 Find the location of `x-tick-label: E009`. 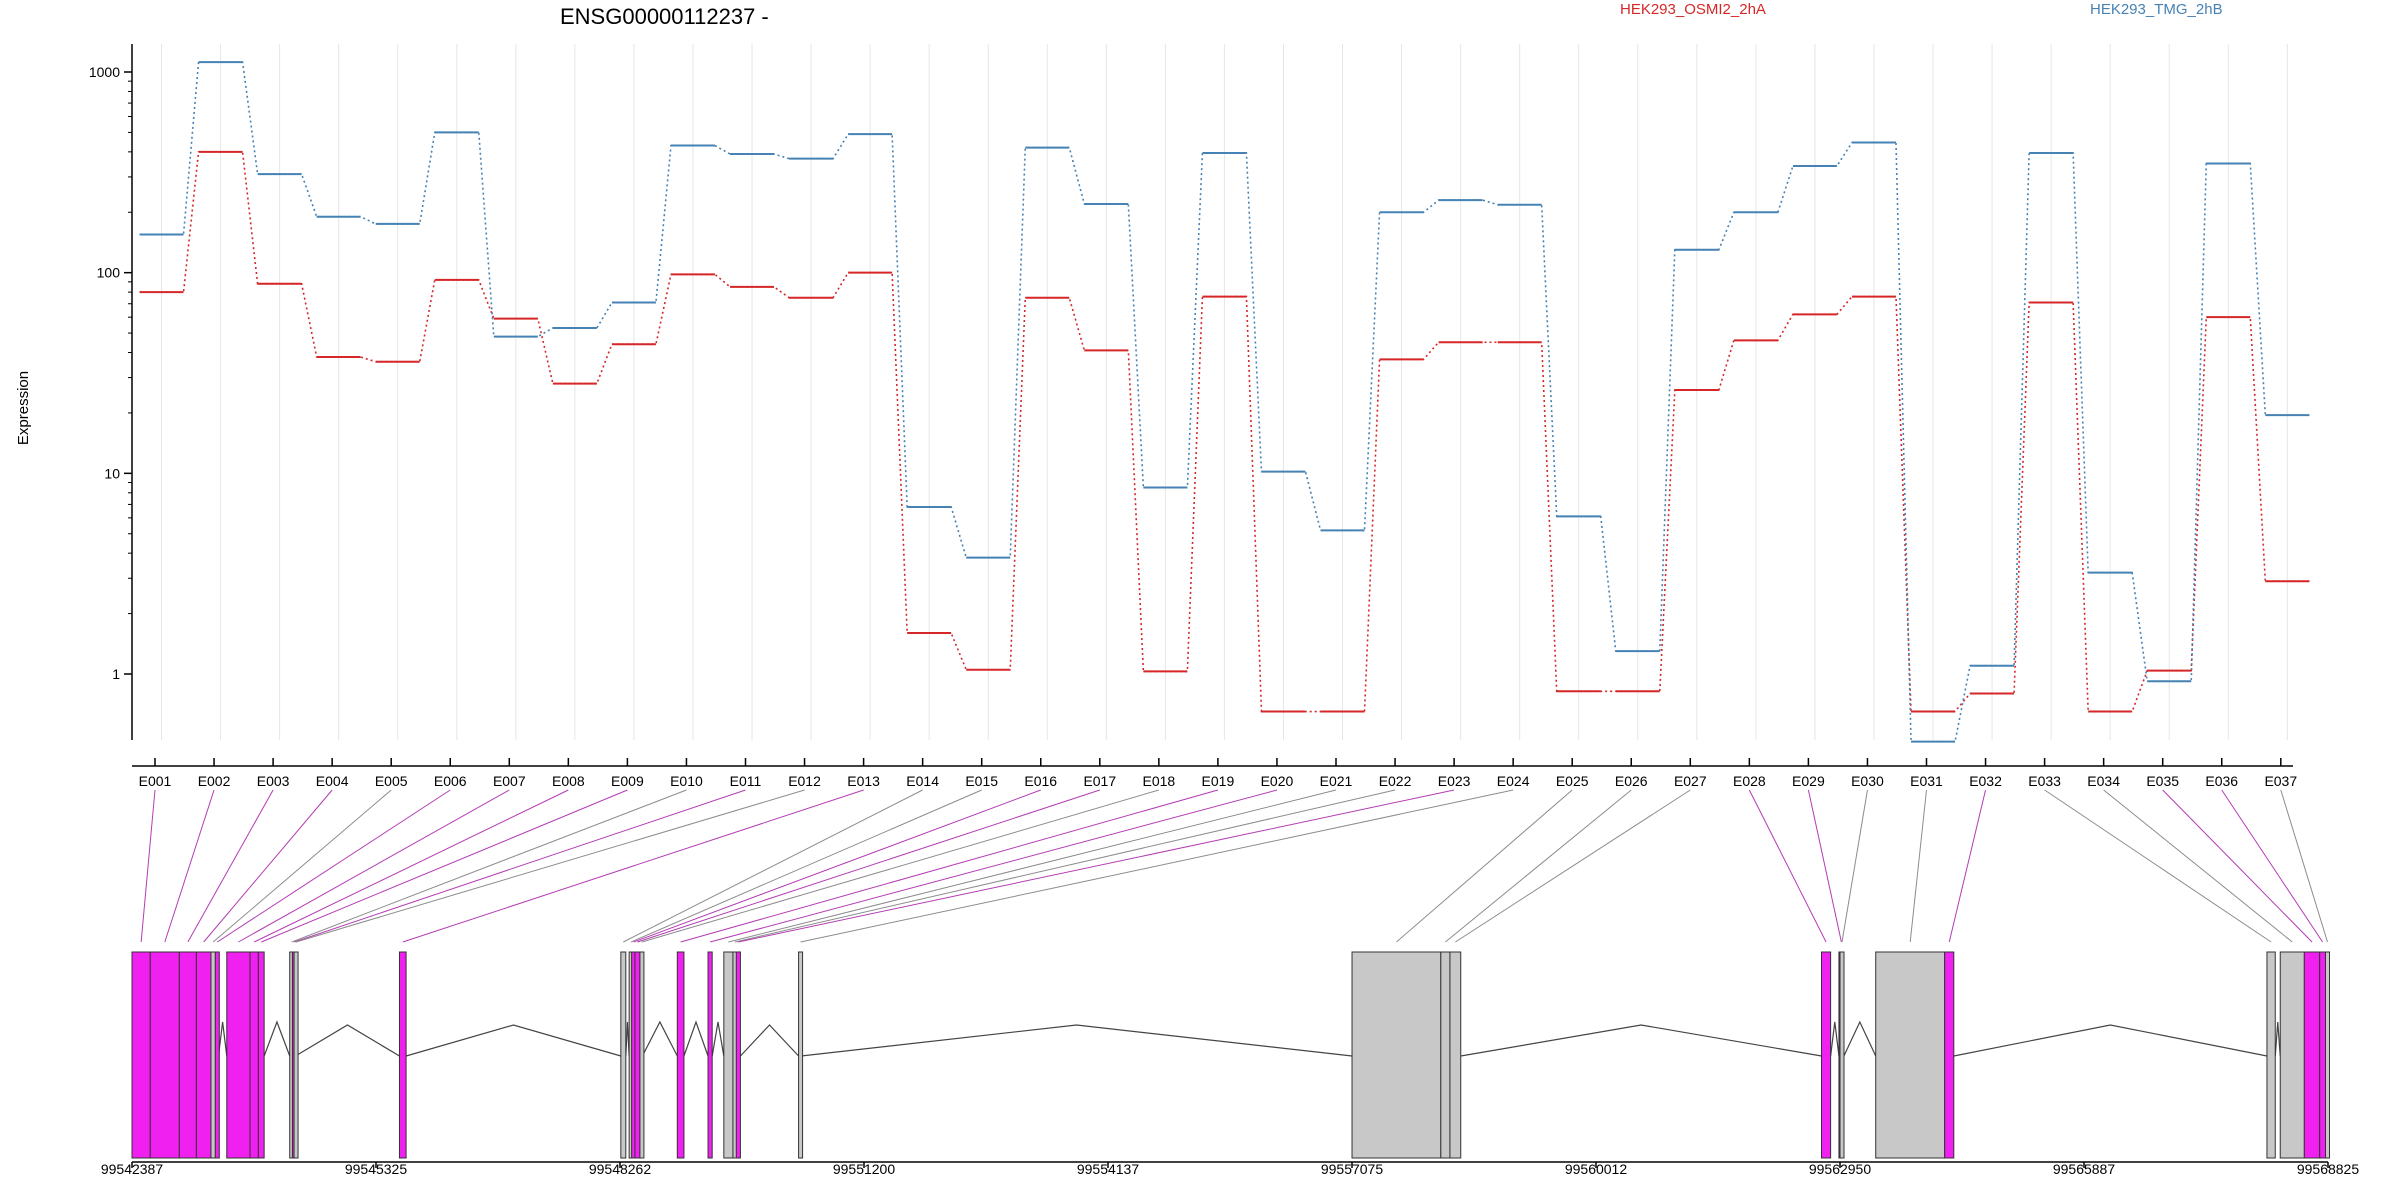

x-tick-label: E009 is located at coordinates (627, 781).